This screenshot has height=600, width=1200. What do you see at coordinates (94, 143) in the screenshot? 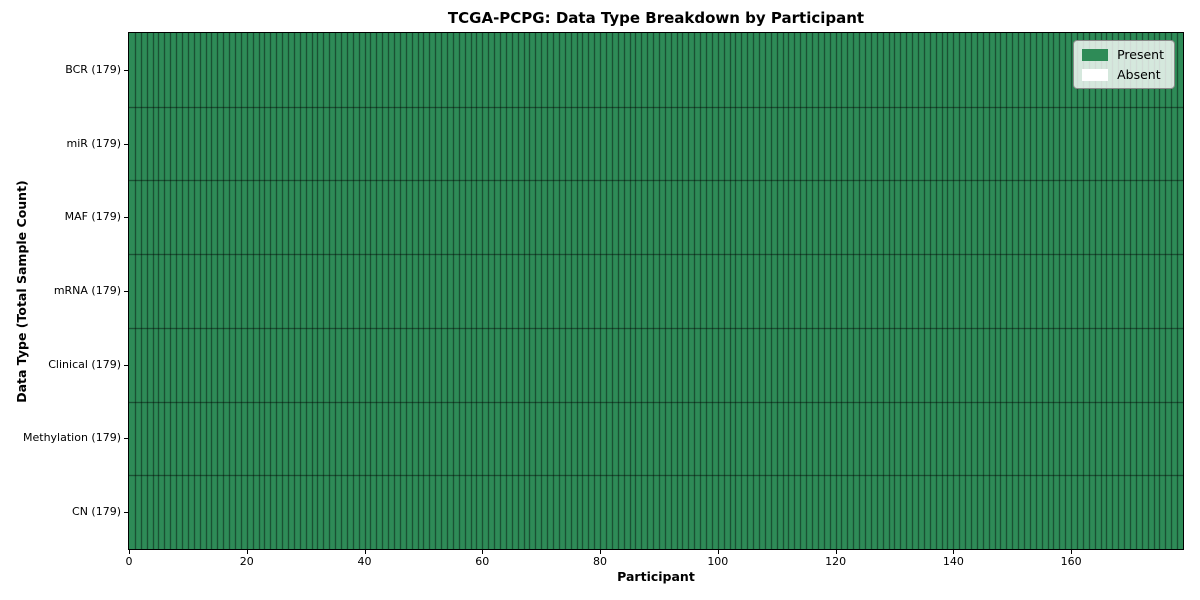
I see `y-tick-label: miR (179)` at bounding box center [94, 143].